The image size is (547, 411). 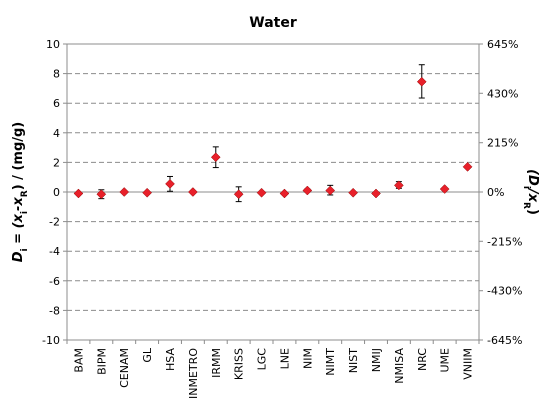 What do you see at coordinates (445, 360) in the screenshot?
I see `x-tick-label: UME` at bounding box center [445, 360].